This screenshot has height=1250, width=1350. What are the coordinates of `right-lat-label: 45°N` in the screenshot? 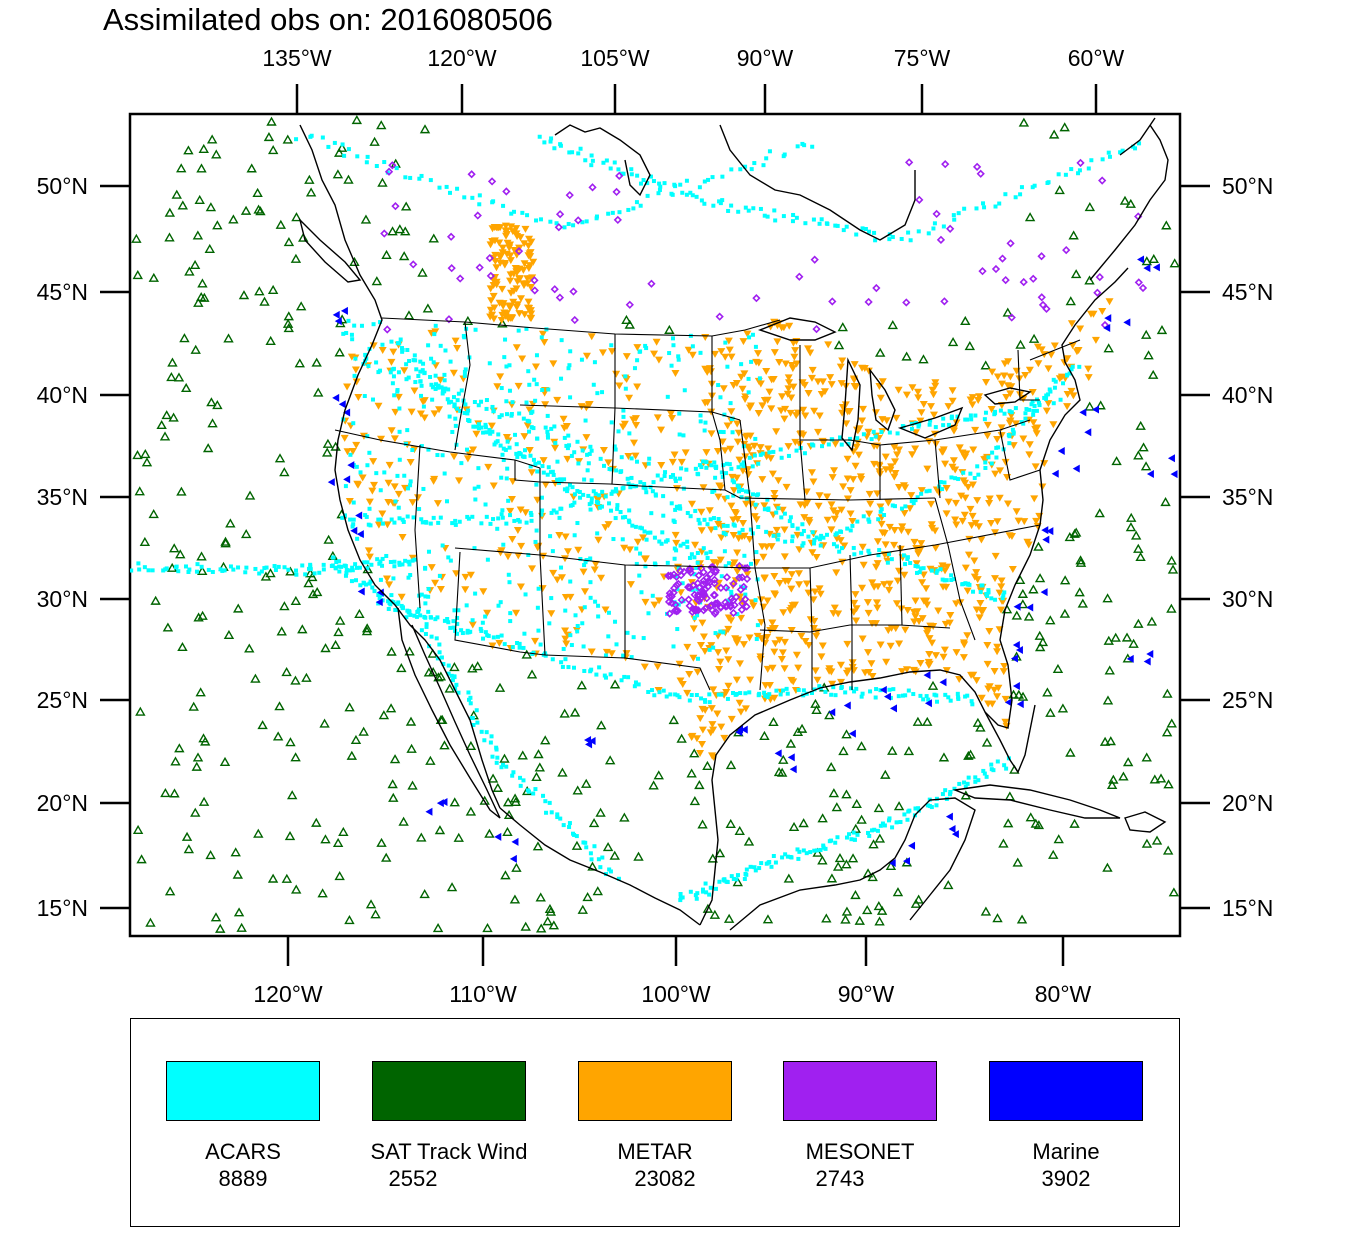 It's located at (1247, 292).